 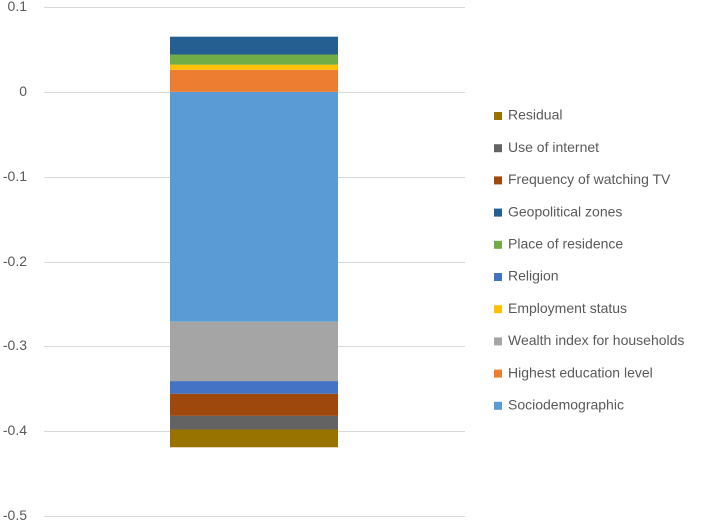 I want to click on legend-item: Religion, so click(x=526, y=276).